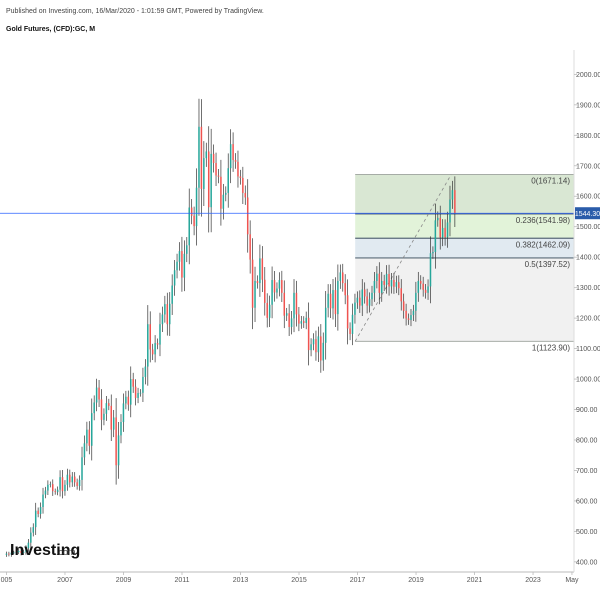 The width and height of the screenshot is (600, 591). I want to click on y-tick-label: 800.00, so click(587, 440).